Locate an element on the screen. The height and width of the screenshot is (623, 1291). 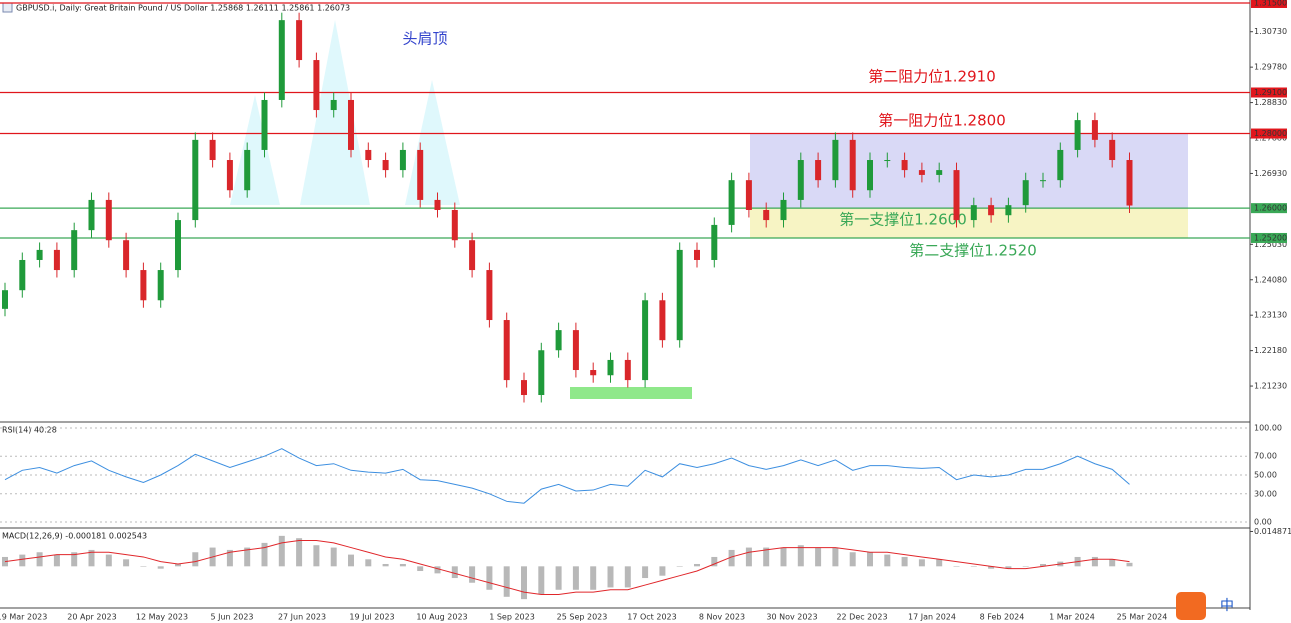
y-tick-label: 0.00 is located at coordinates (1263, 522).